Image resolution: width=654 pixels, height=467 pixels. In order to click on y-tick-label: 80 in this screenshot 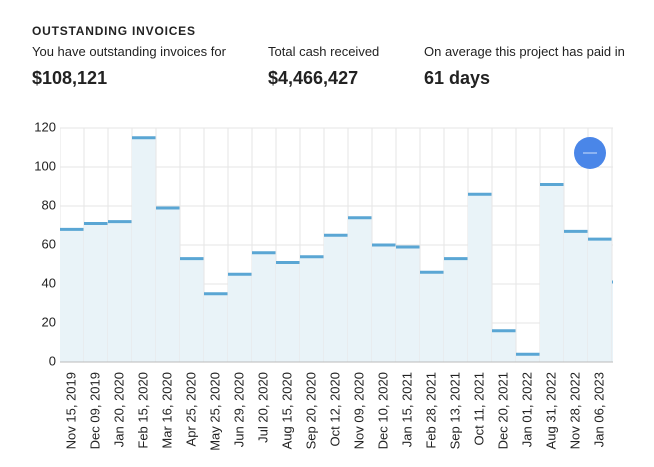, I will do `click(49, 204)`.